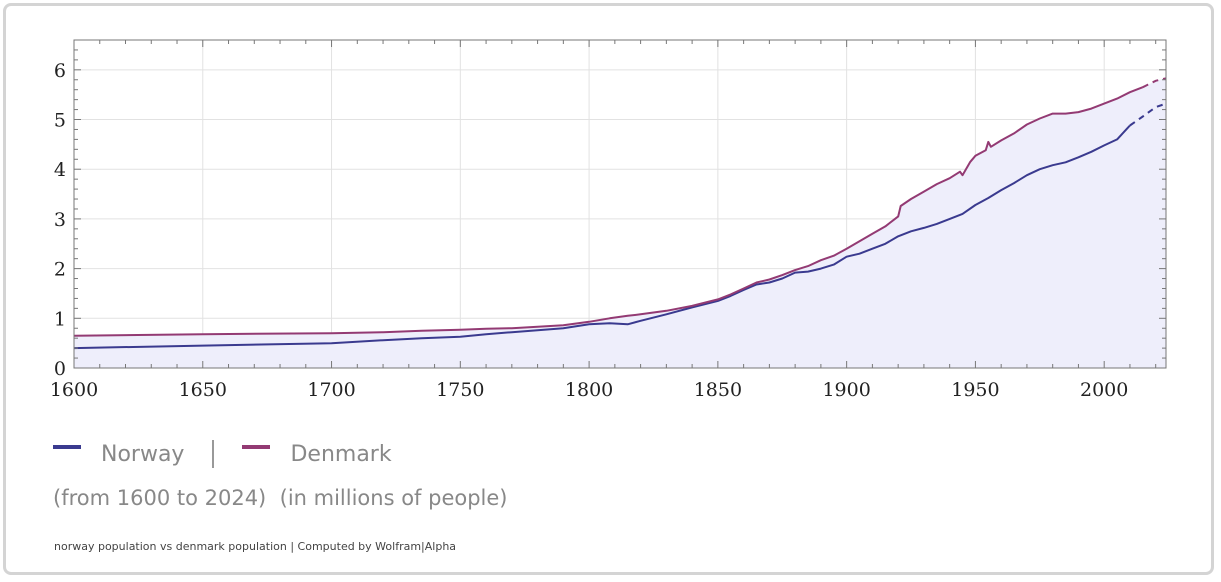 The width and height of the screenshot is (1221, 582). I want to click on y-tick-label: 1, so click(60, 319).